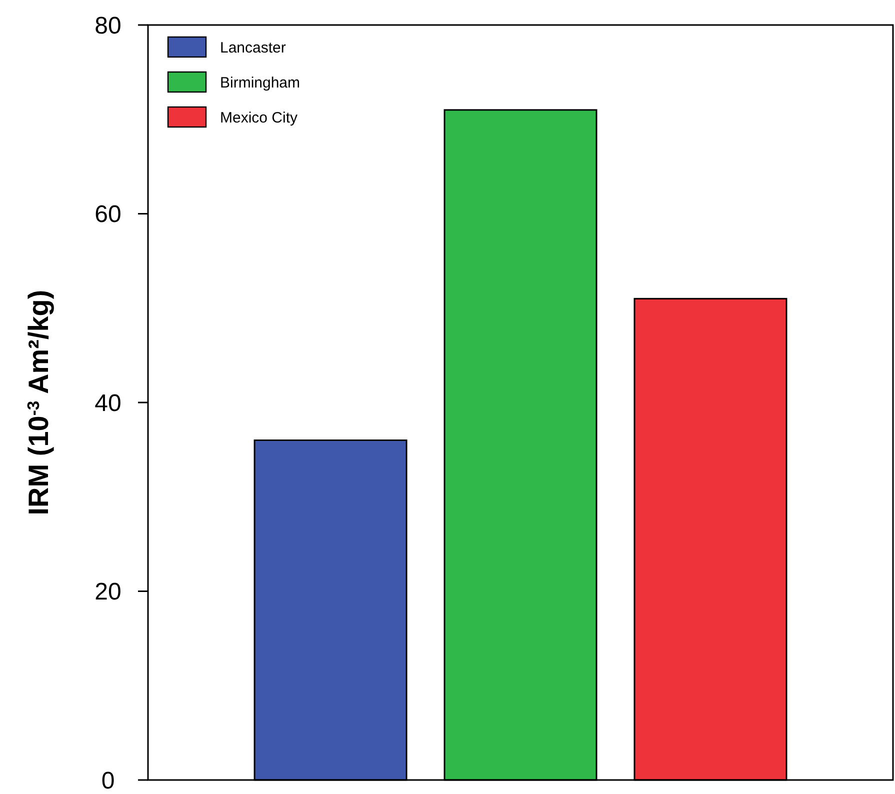 The image size is (895, 794). Describe the element at coordinates (108, 592) in the screenshot. I see `y-tick-label: 20` at that location.